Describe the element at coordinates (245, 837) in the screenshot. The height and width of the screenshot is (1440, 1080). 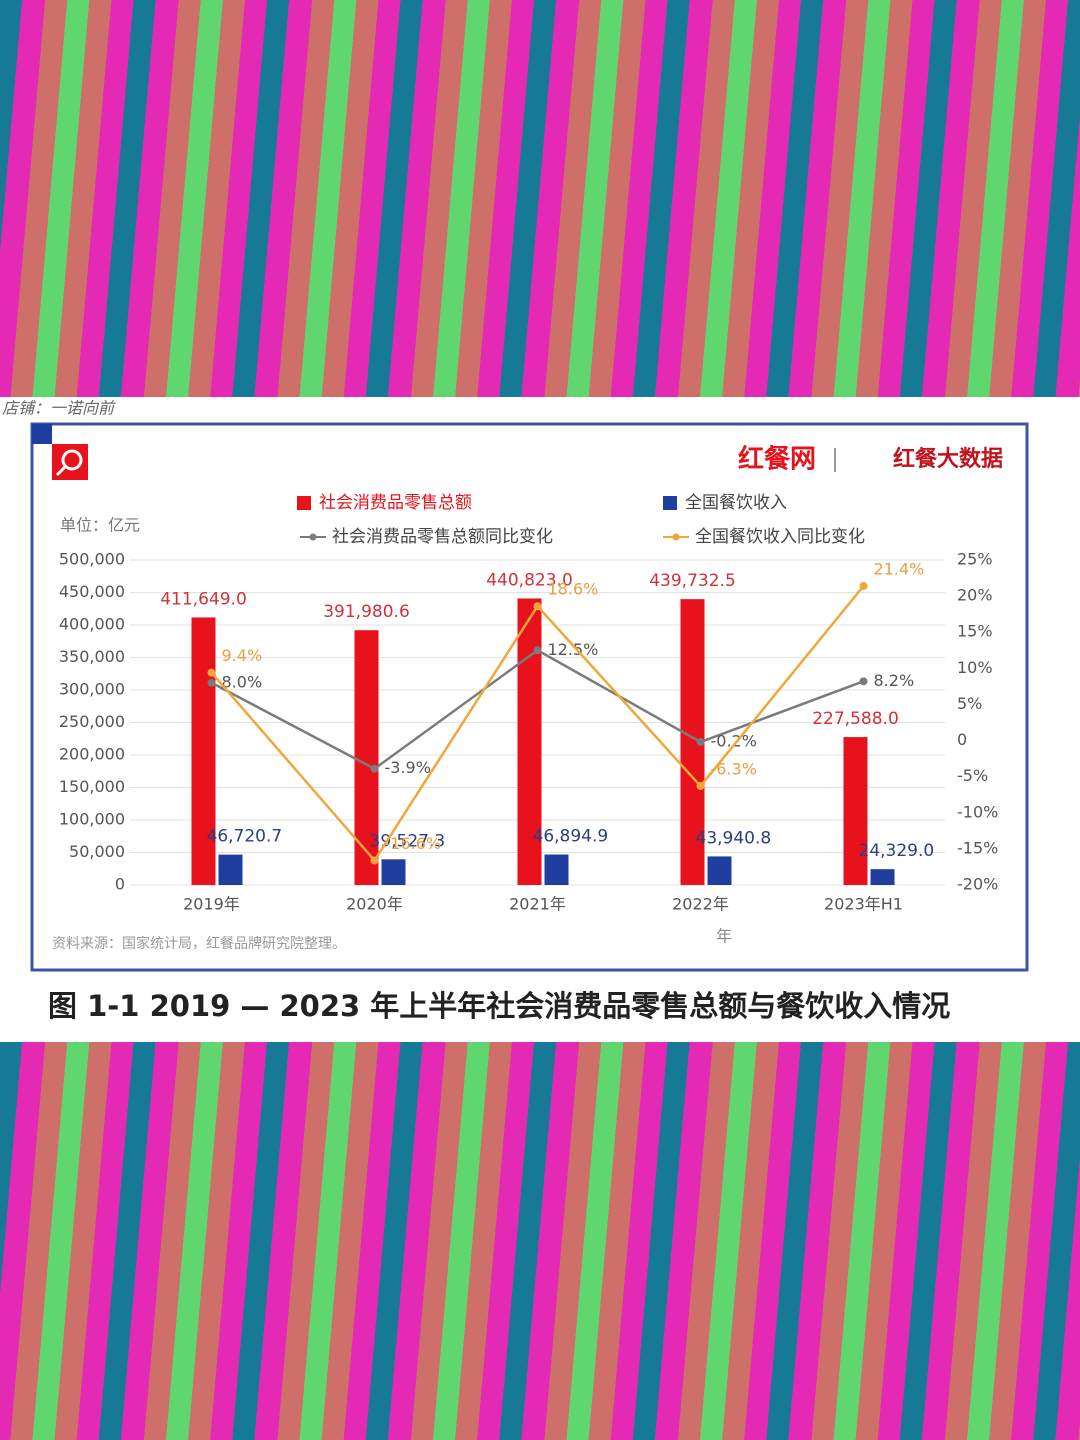
I see `data-label: 46,720.7` at that location.